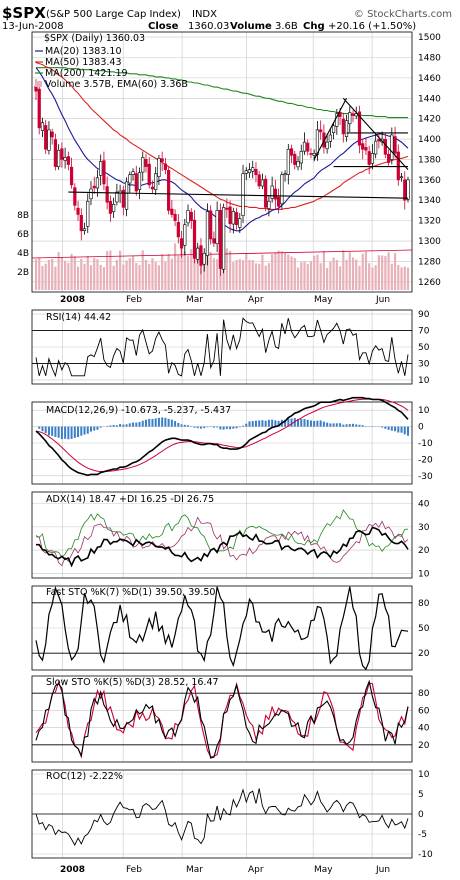 This screenshot has height=880, width=460. What do you see at coordinates (421, 815) in the screenshot?
I see `y-tick-label: 0` at bounding box center [421, 815].